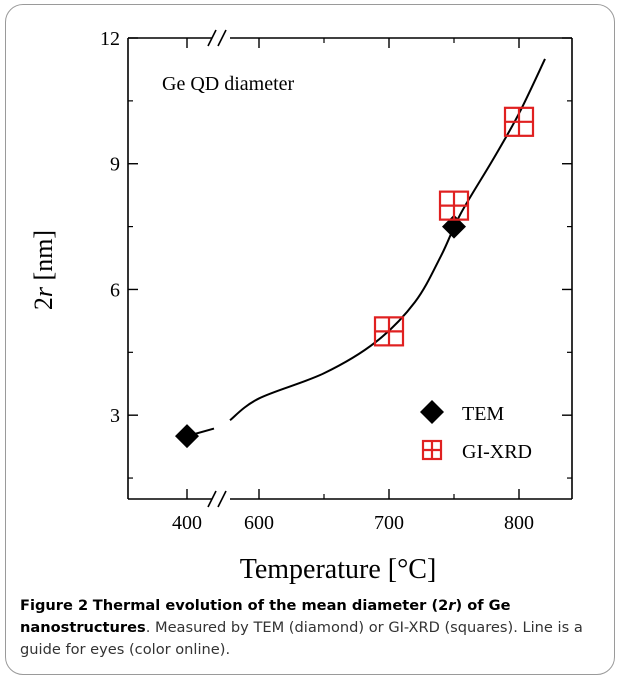 Image resolution: width=622 pixels, height=682 pixels. I want to click on x-tick-label: 600, so click(259, 523).